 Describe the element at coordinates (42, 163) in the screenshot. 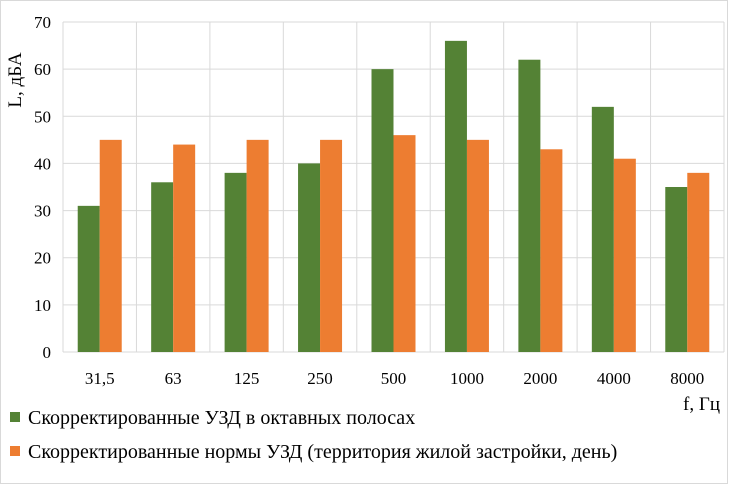

I see `y-tick-label: 40` at that location.